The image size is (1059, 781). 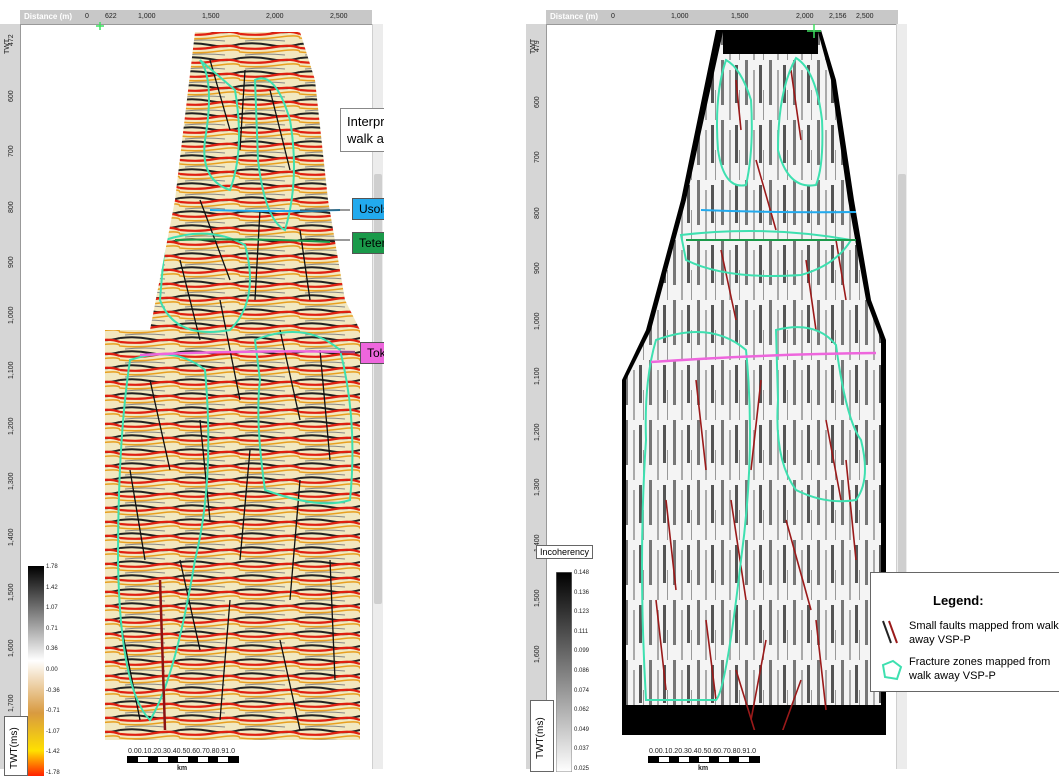 I want to click on horizon-label-tokurskaya: Tokurskaya, so click(x=372, y=353).